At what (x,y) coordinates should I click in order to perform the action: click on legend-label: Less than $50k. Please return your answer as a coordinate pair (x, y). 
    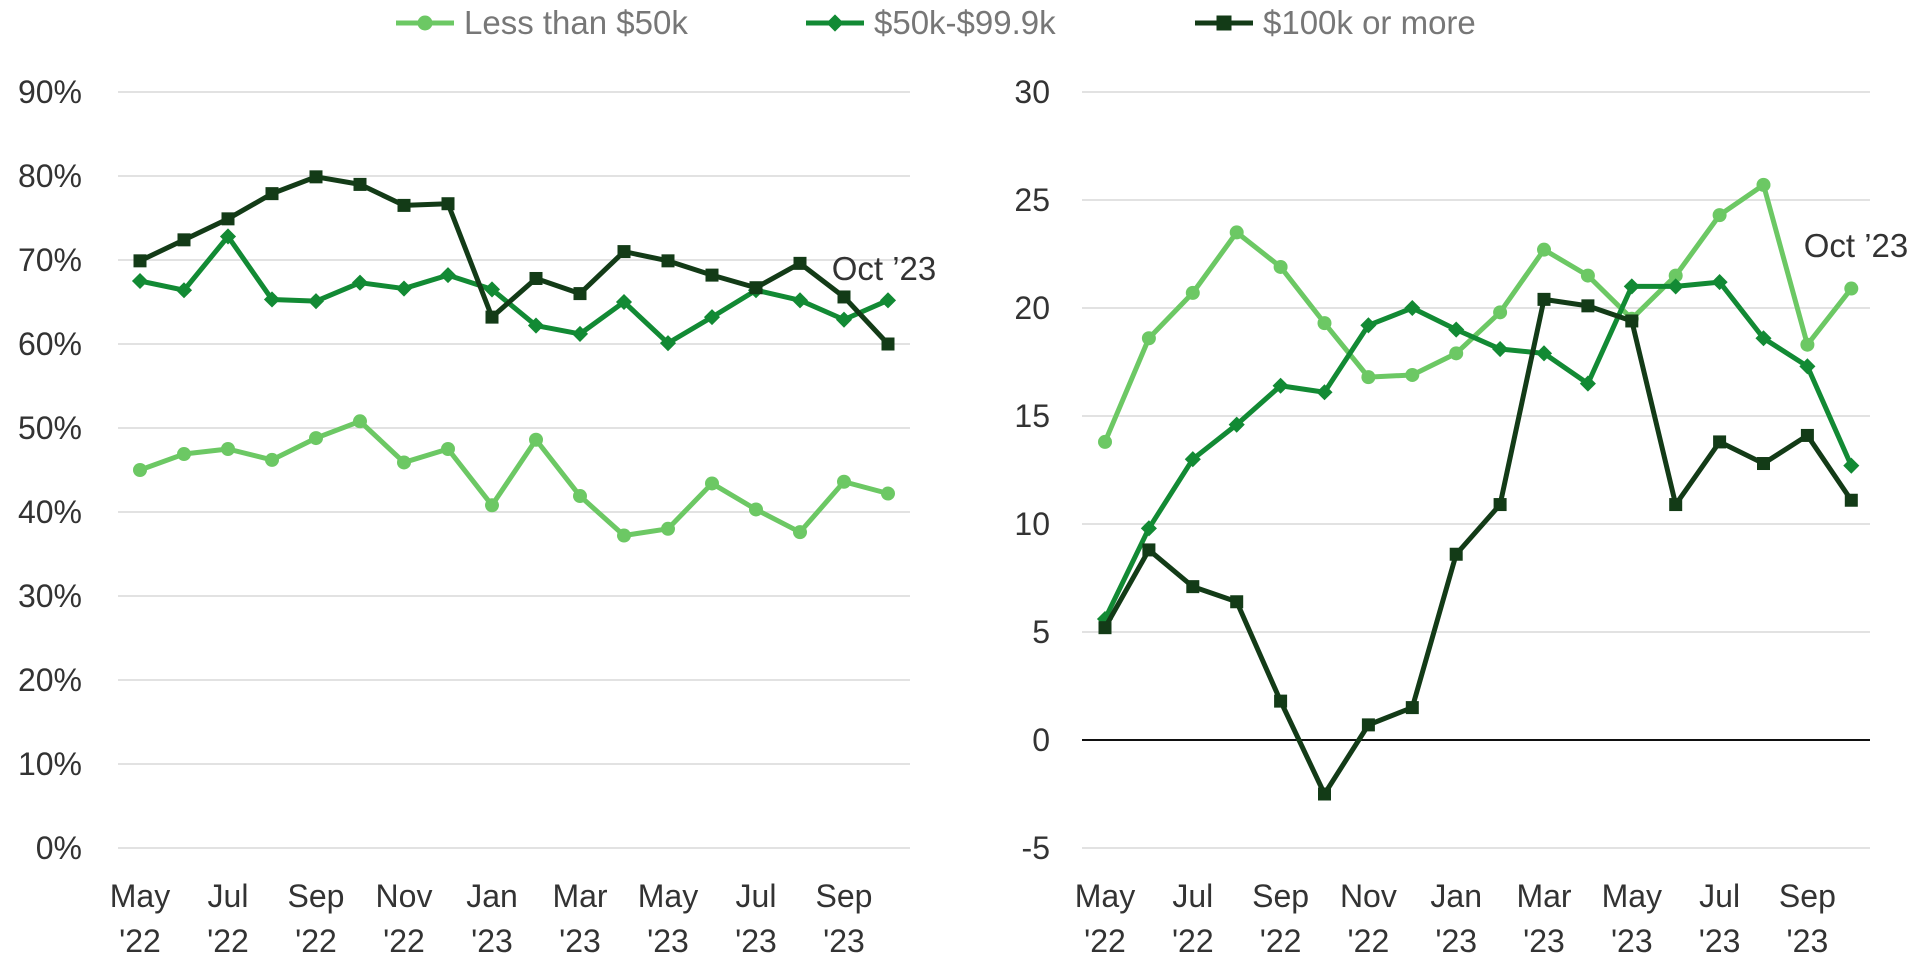
    Looking at the image, I should click on (576, 22).